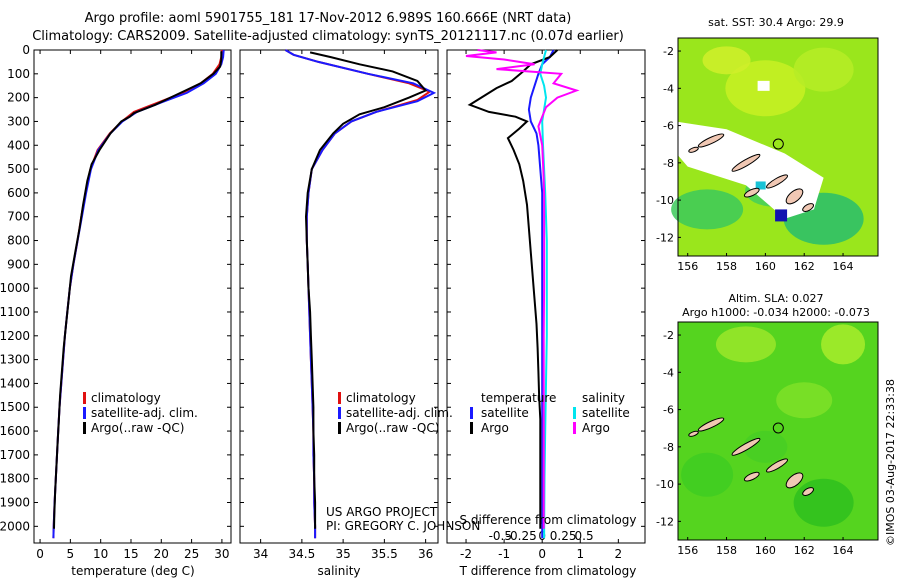 The width and height of the screenshot is (900, 580). I want to click on legend-header-salinity: salinity, so click(603, 398).